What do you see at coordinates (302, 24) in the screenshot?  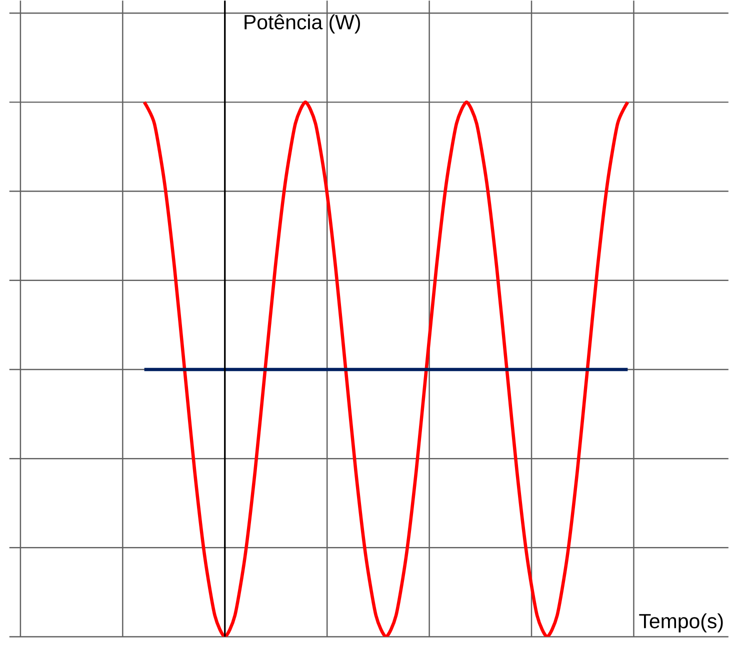 I see `y-axis-title: Potência (W)` at bounding box center [302, 24].